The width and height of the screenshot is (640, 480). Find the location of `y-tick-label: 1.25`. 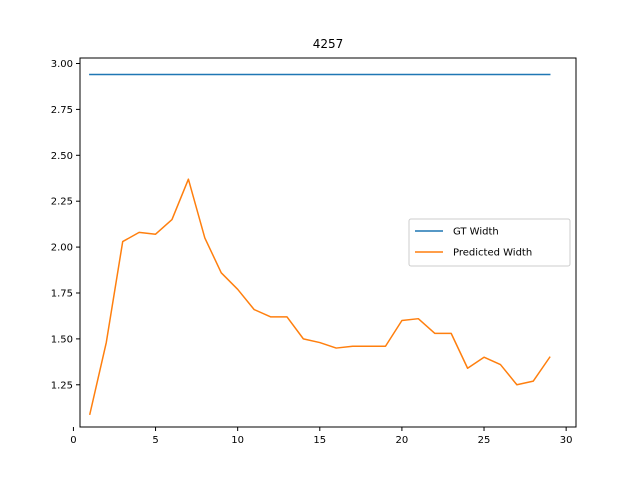

y-tick-label: 1.25 is located at coordinates (62, 385).